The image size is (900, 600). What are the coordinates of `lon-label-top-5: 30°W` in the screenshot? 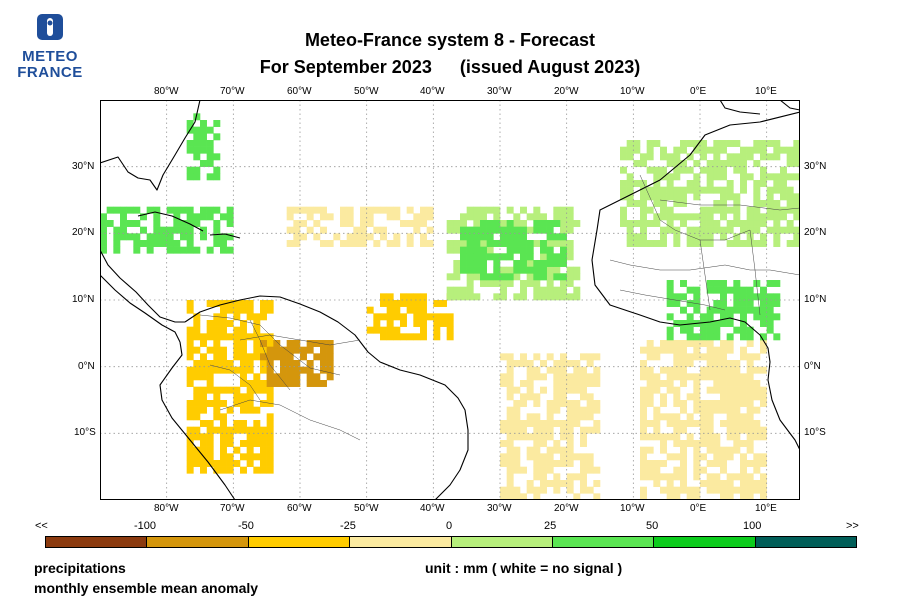 It's located at (499, 91).